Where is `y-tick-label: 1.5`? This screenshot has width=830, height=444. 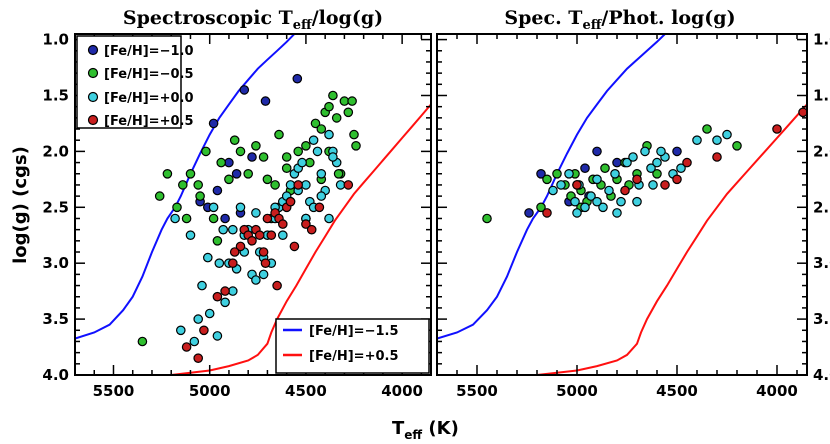 y-tick-label: 1.5 is located at coordinates (821, 95).